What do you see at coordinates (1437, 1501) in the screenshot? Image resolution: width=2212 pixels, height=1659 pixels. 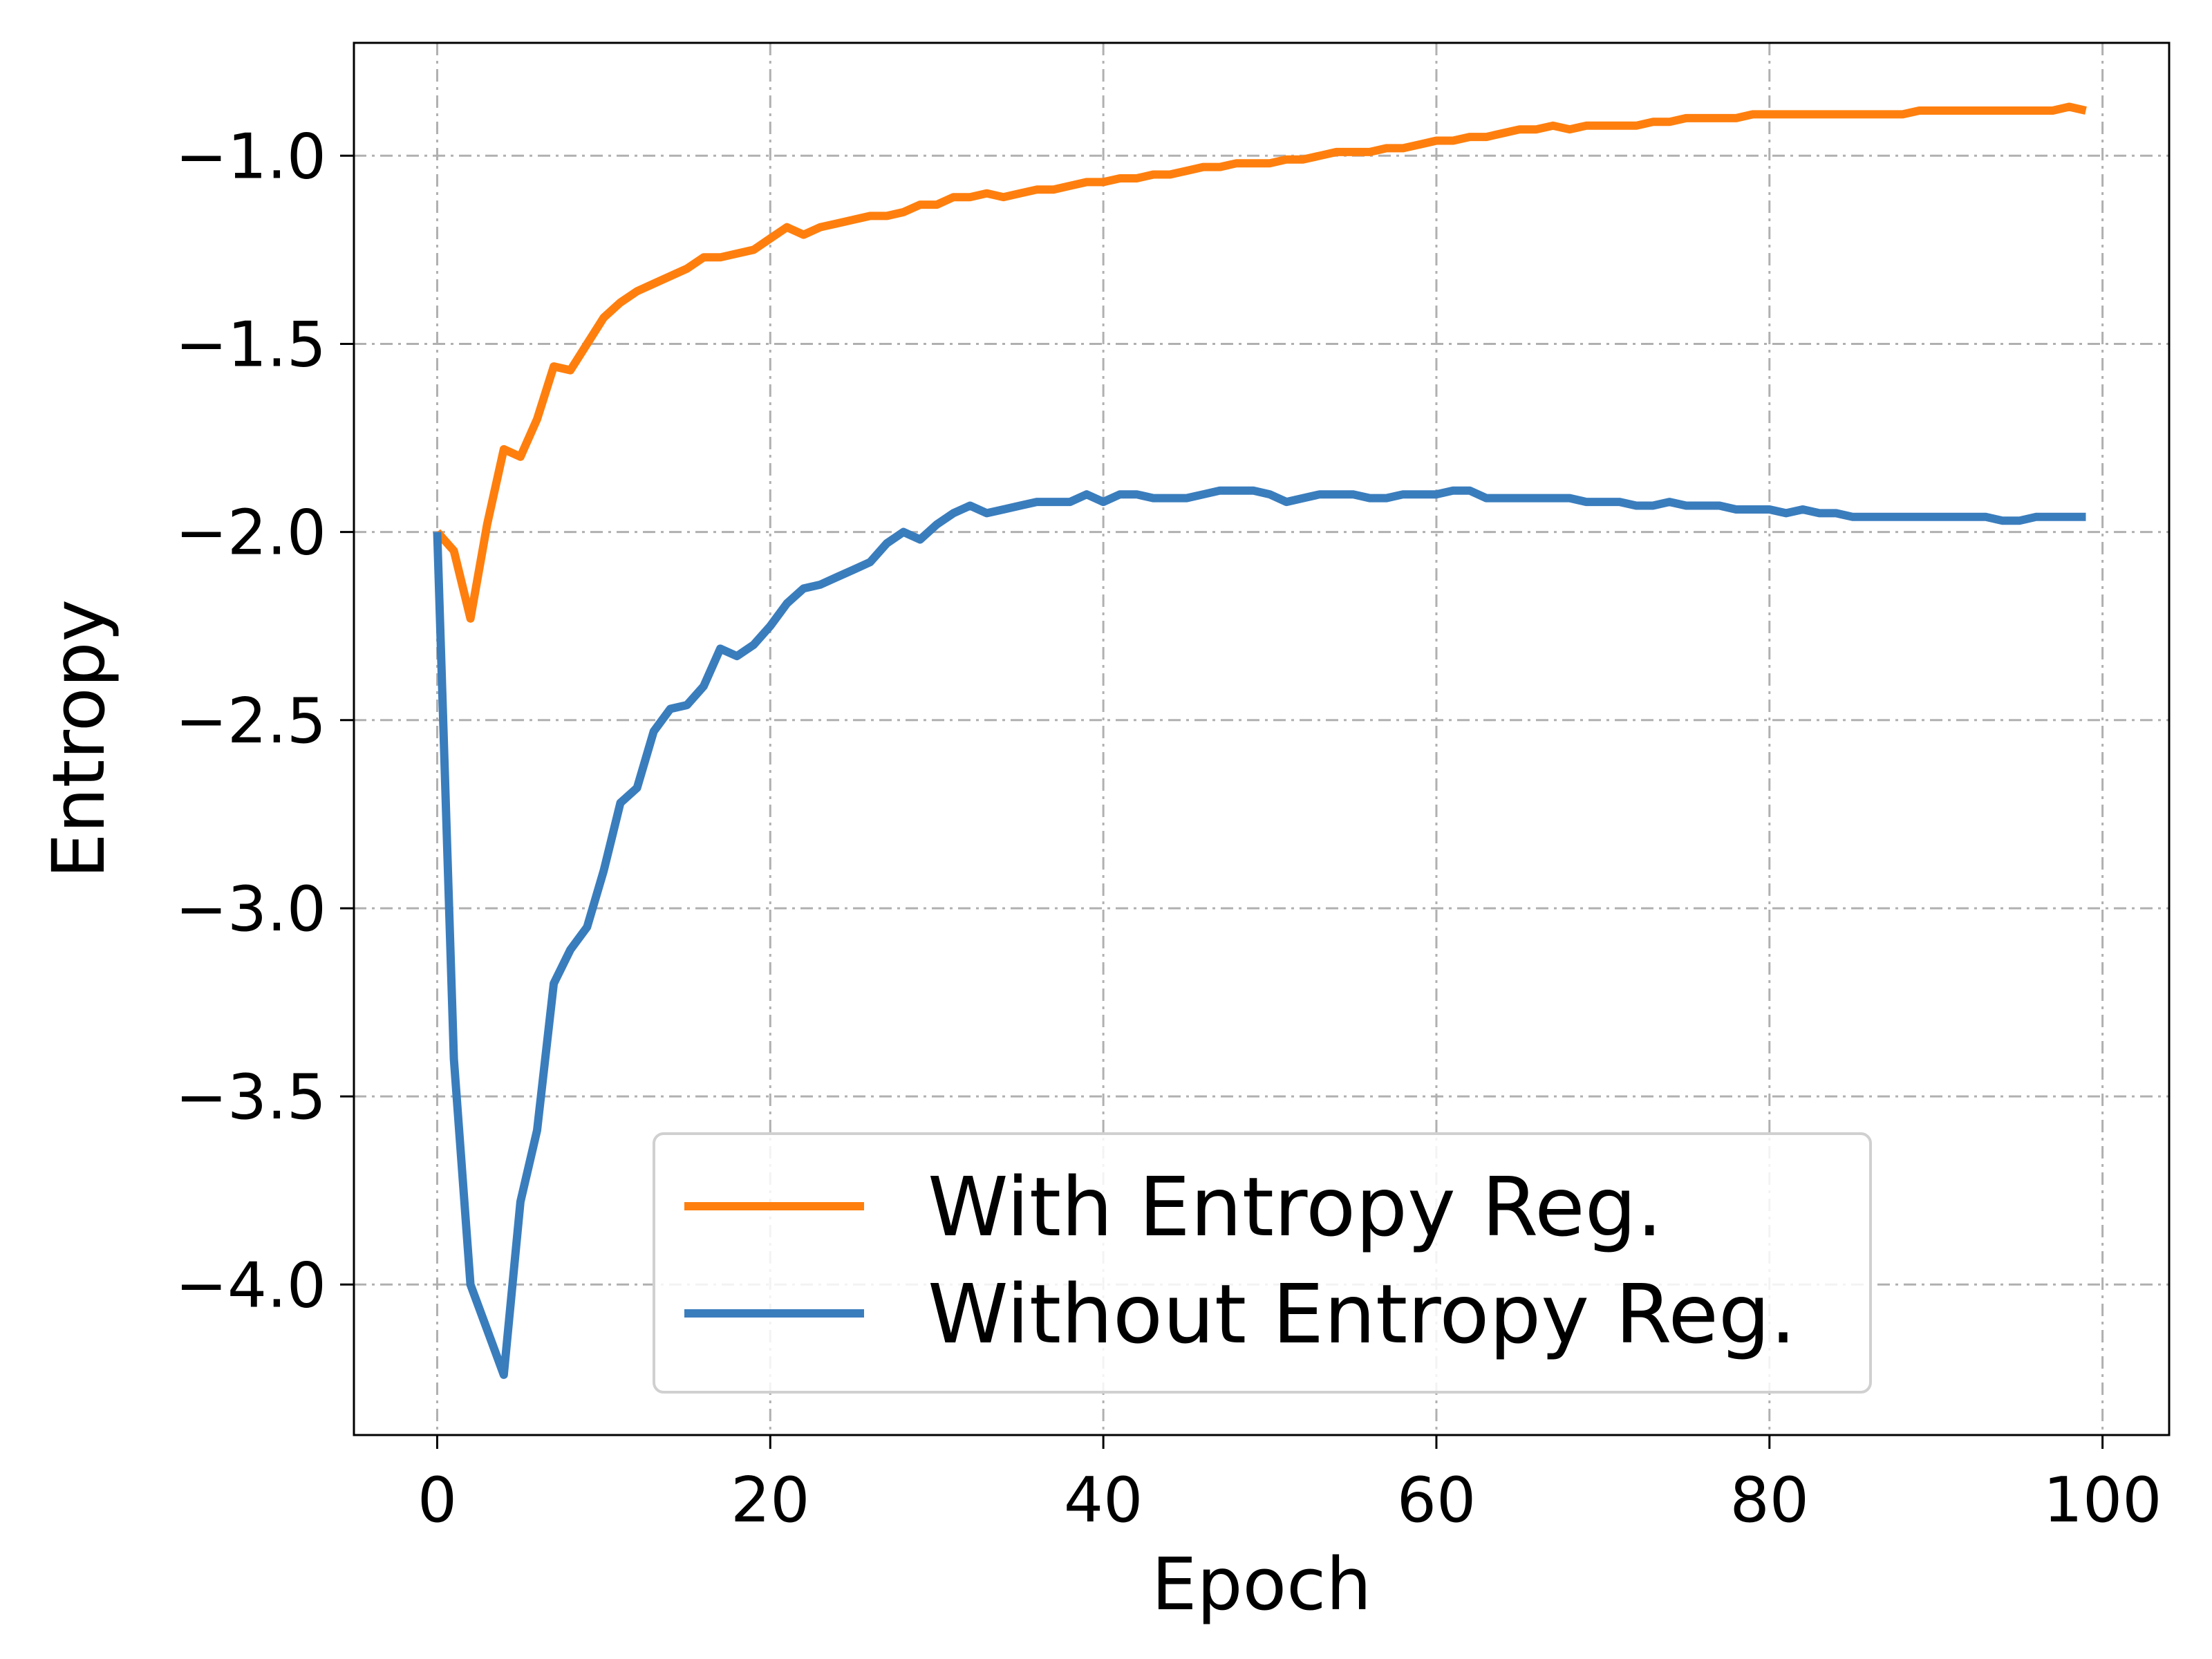 I see `x-tick-label: 60` at bounding box center [1437, 1501].